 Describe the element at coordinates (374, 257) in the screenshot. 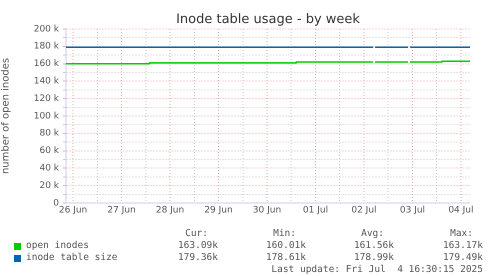

I see `text: 178.99k` at that location.